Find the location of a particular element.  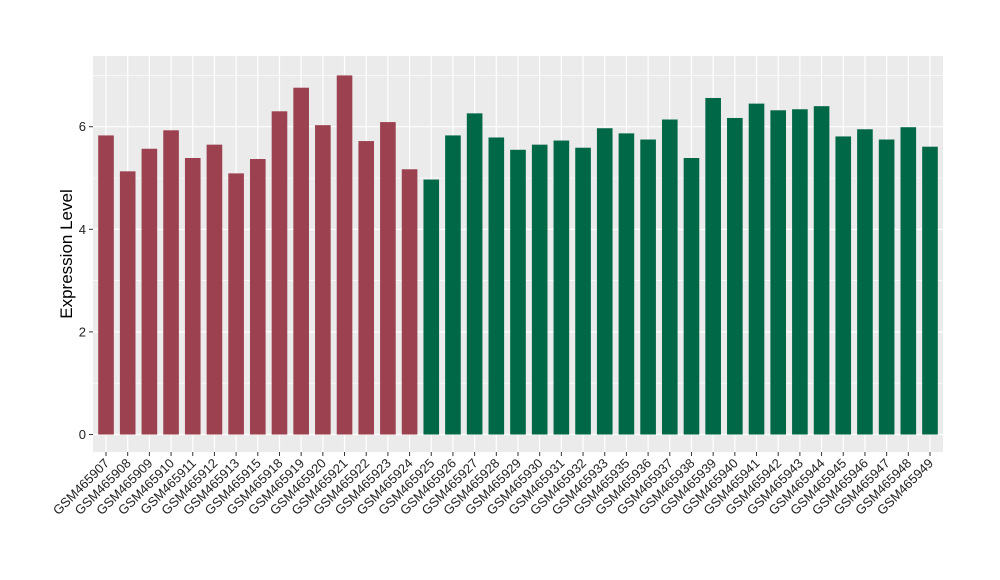

y-tick-label: 6 is located at coordinates (82, 126).